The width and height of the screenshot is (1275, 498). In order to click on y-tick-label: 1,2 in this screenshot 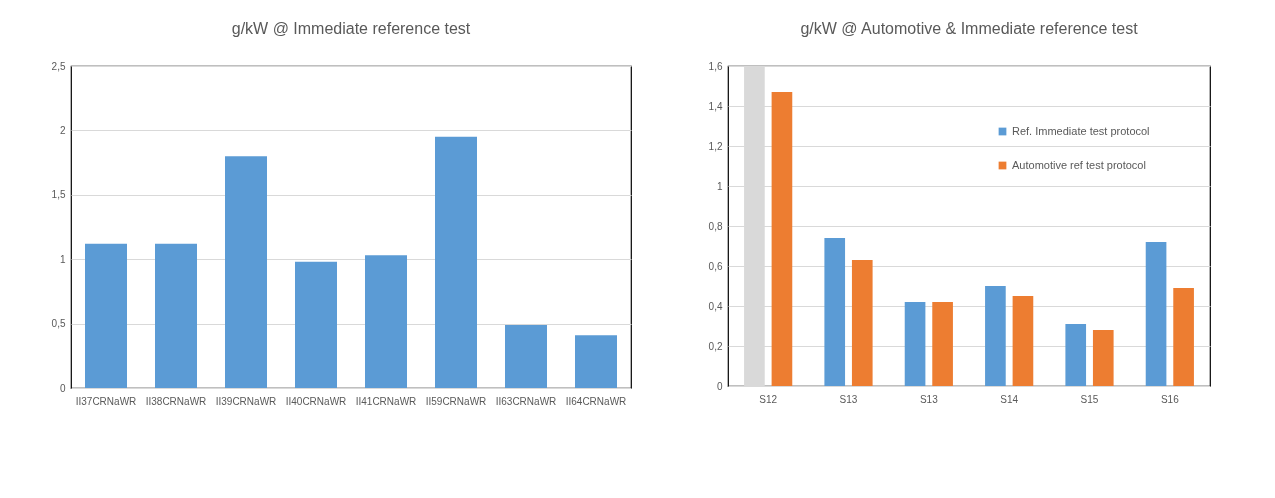, I will do `click(715, 146)`.